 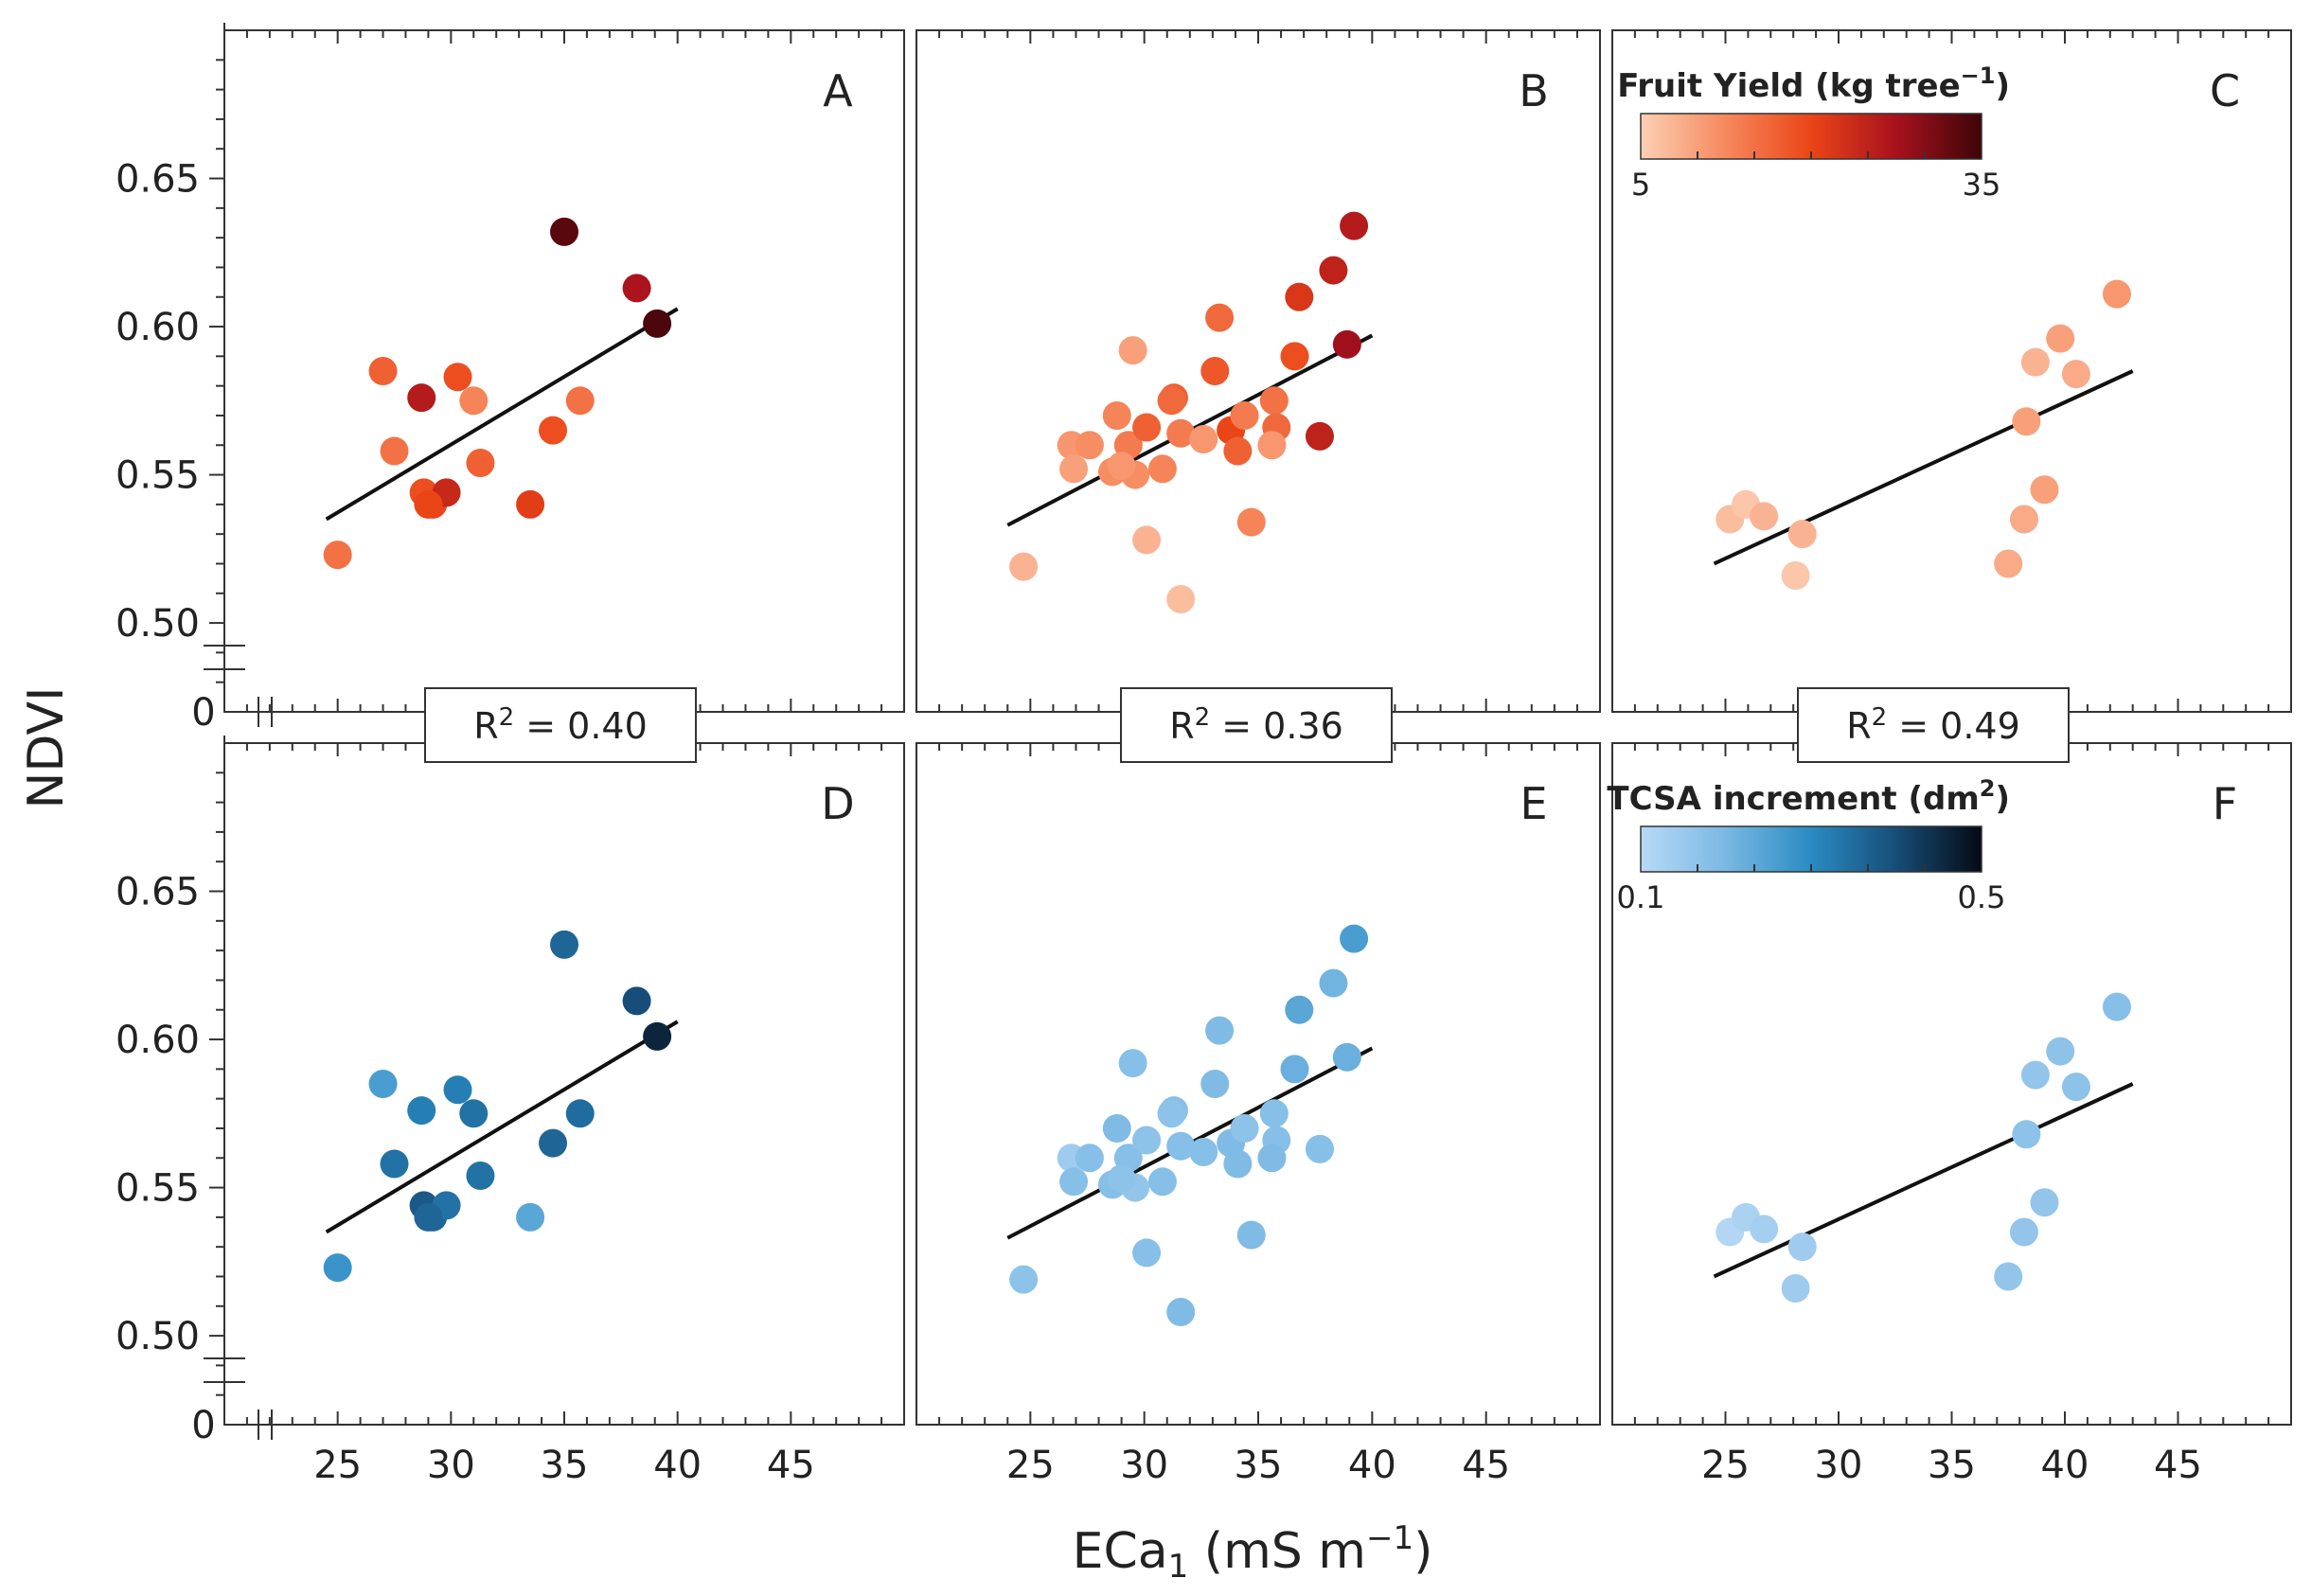 I want to click on x-axis-title-main: ECa, so click(x=1120, y=1551).